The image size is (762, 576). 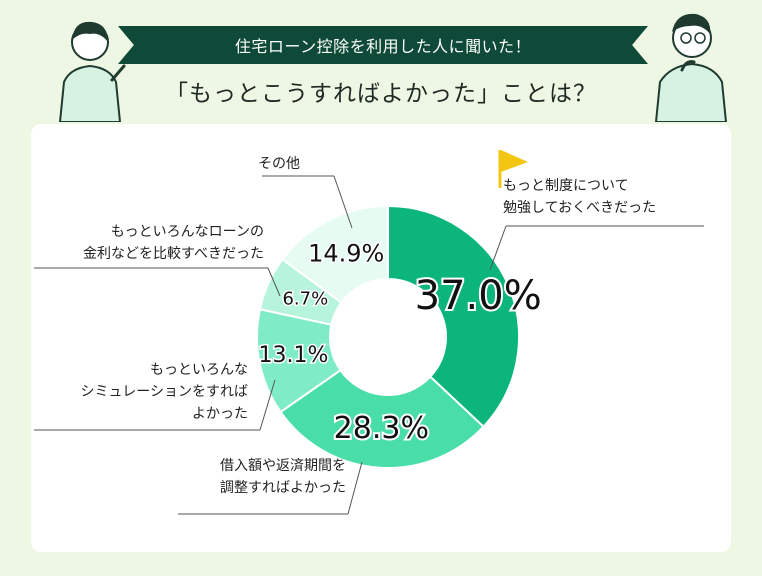 I want to click on slice-value-label: 28.3%, so click(x=381, y=428).